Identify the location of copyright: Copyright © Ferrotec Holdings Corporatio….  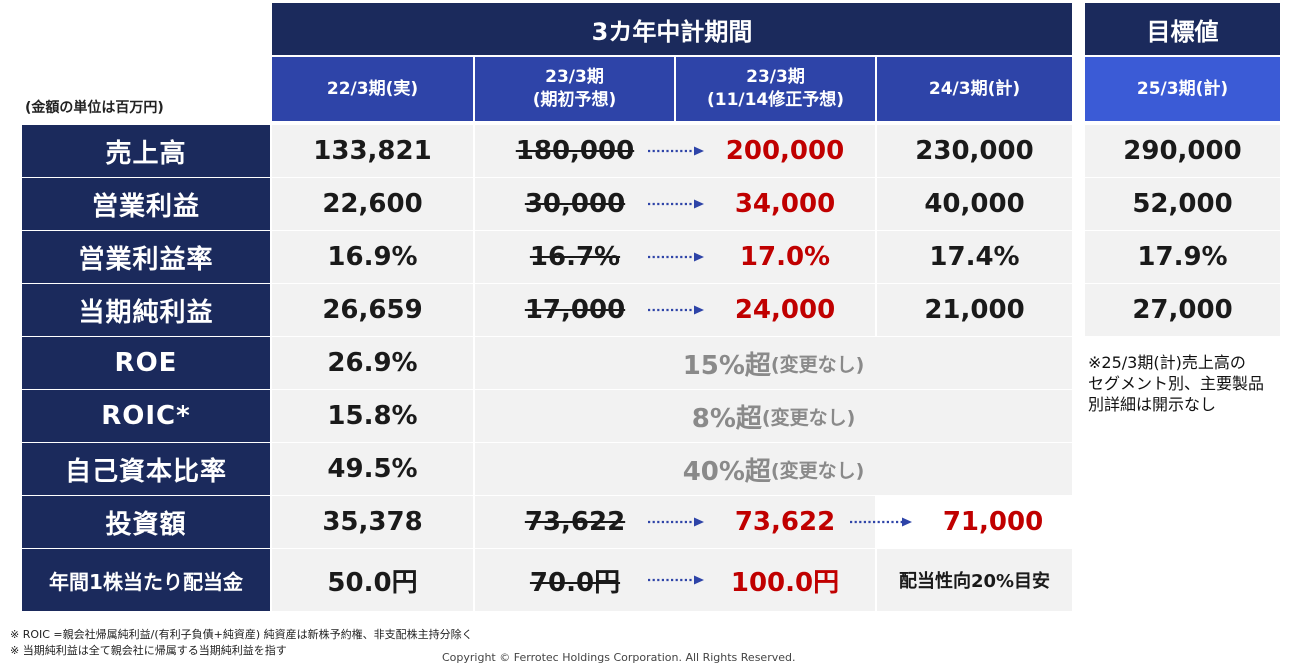
(619, 657).